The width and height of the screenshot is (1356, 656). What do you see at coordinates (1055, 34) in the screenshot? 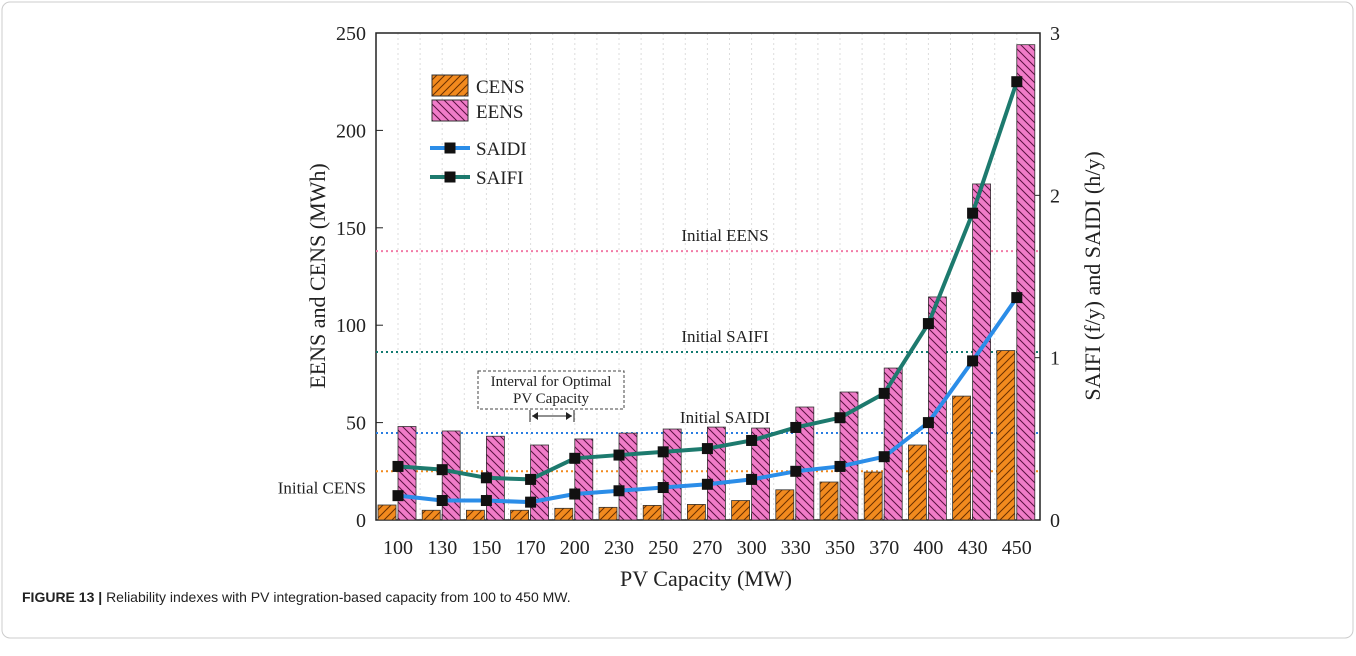
I see `y2-tick-label: 3` at bounding box center [1055, 34].